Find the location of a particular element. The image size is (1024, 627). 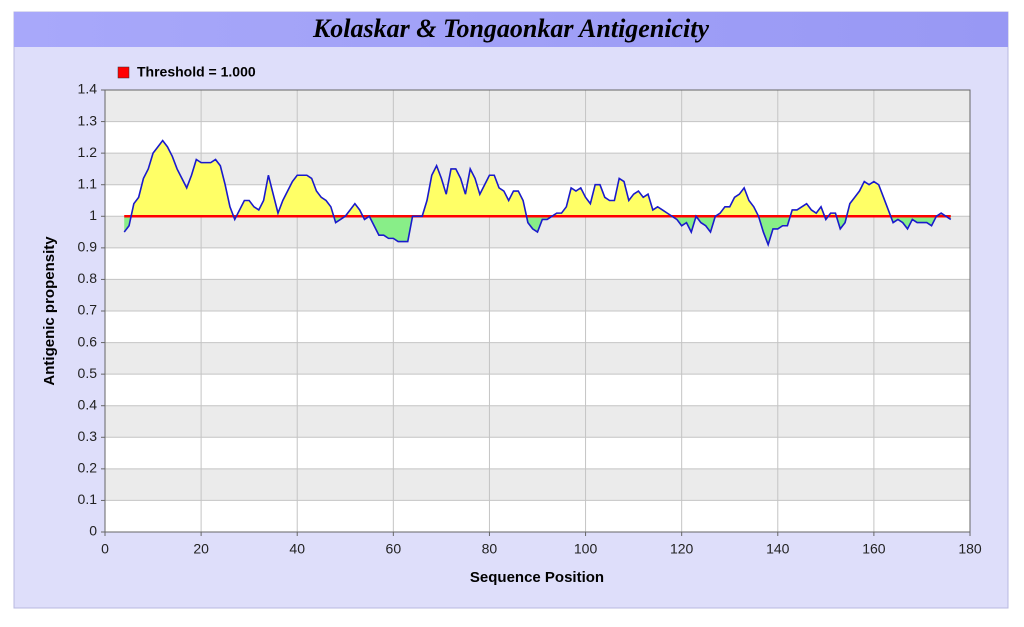

legend-label: Threshold = 1.000 is located at coordinates (196, 72).